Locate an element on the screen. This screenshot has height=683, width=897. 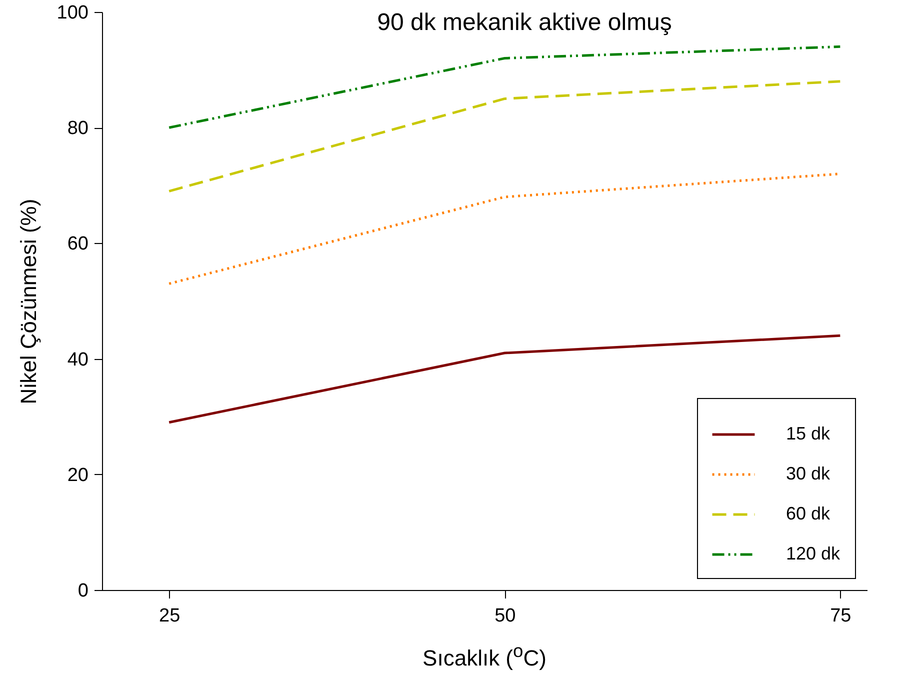
y-tick-label: 40 is located at coordinates (77, 359).